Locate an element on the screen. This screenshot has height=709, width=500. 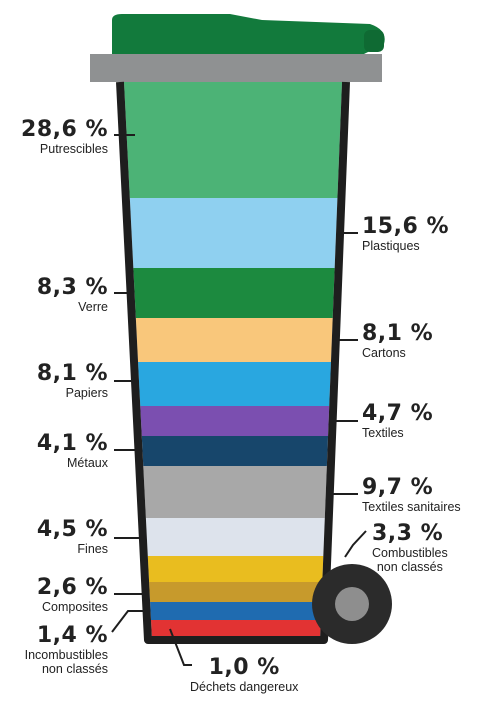
category-name: Métaux is located at coordinates (87, 463).